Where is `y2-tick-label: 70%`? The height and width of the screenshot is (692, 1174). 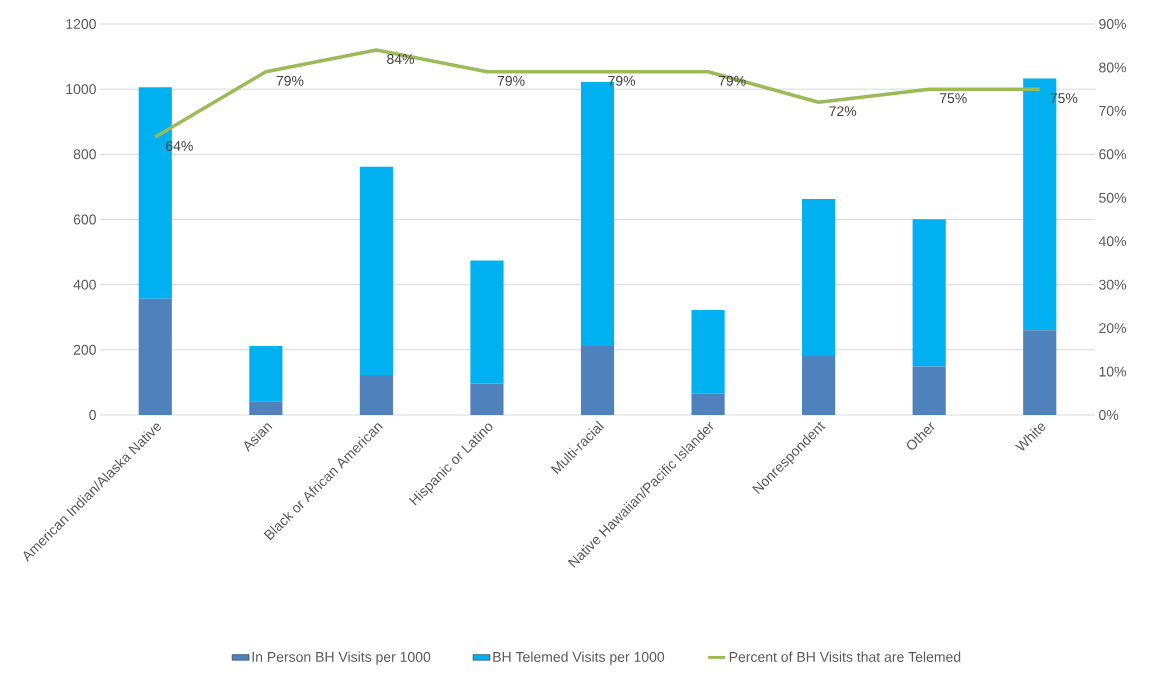
y2-tick-label: 70% is located at coordinates (1113, 110).